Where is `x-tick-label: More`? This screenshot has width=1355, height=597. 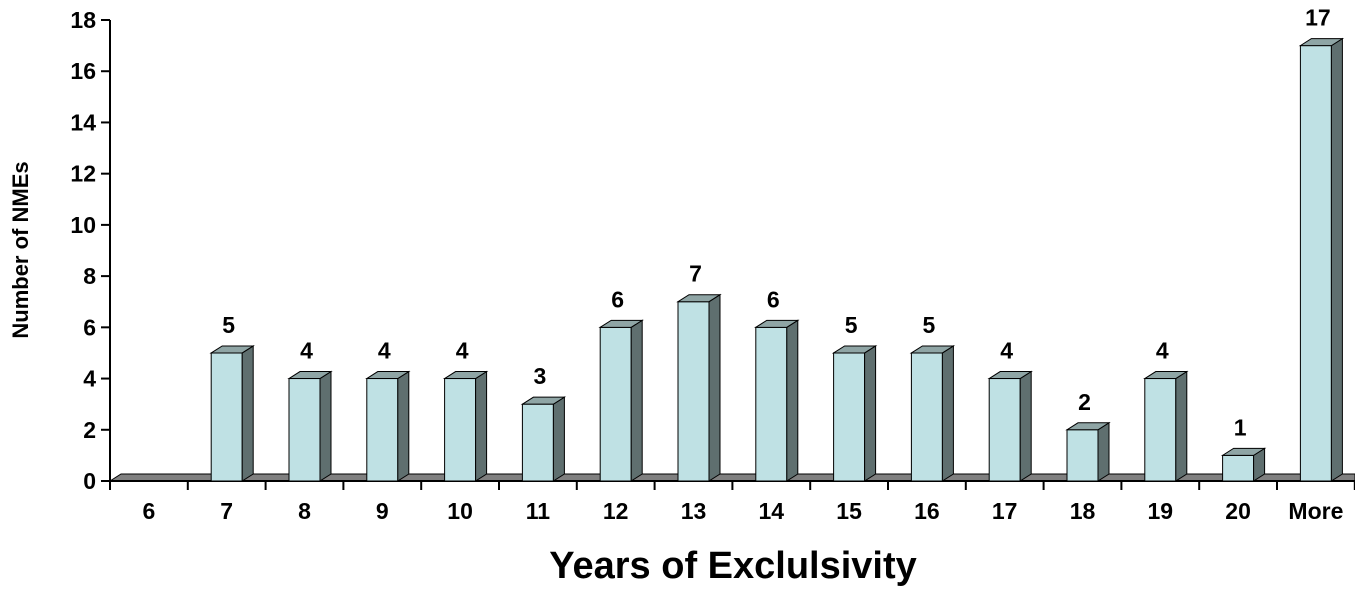 x-tick-label: More is located at coordinates (1315, 511).